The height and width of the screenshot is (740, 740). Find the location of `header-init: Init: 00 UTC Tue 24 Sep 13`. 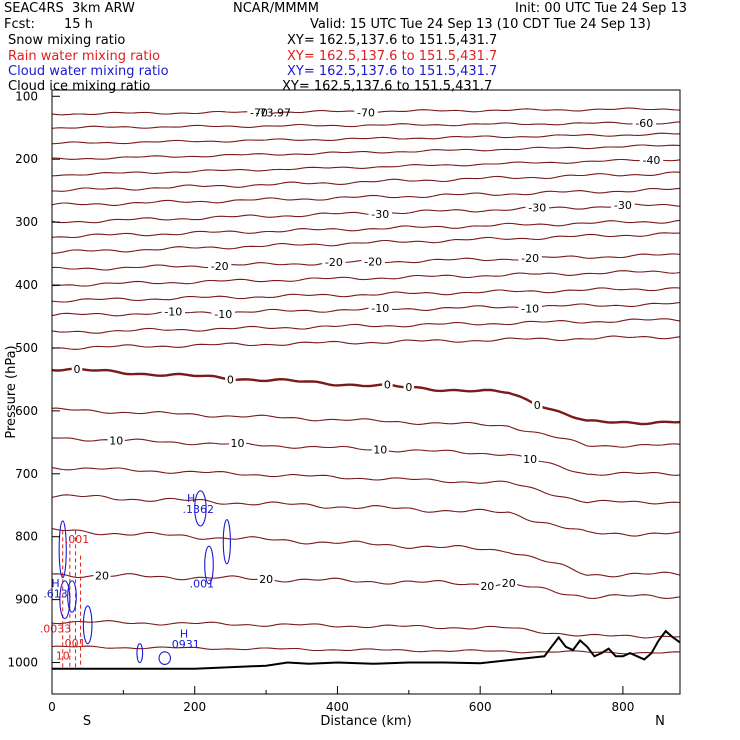

header-init: Init: 00 UTC Tue 24 Sep 13 is located at coordinates (601, 8).